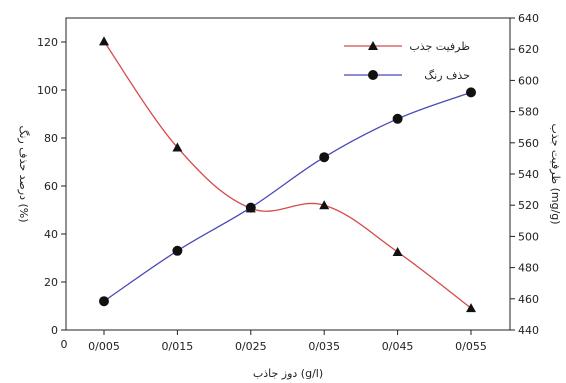 This screenshot has width=566, height=383. What do you see at coordinates (51, 234) in the screenshot?
I see `y-left-tick-label: 40` at bounding box center [51, 234].